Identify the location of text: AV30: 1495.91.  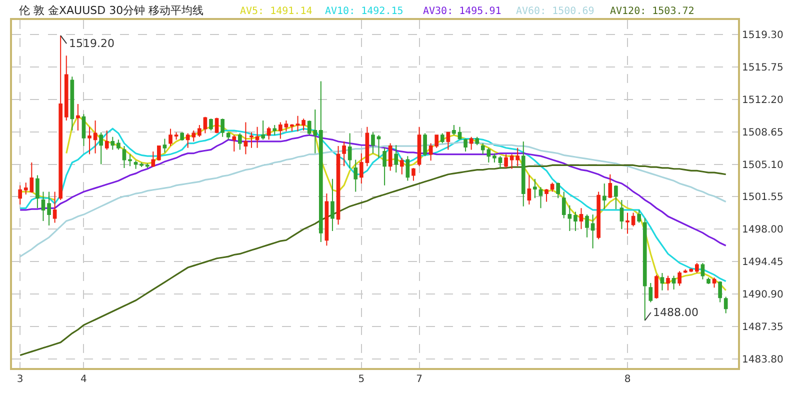
(462, 11).